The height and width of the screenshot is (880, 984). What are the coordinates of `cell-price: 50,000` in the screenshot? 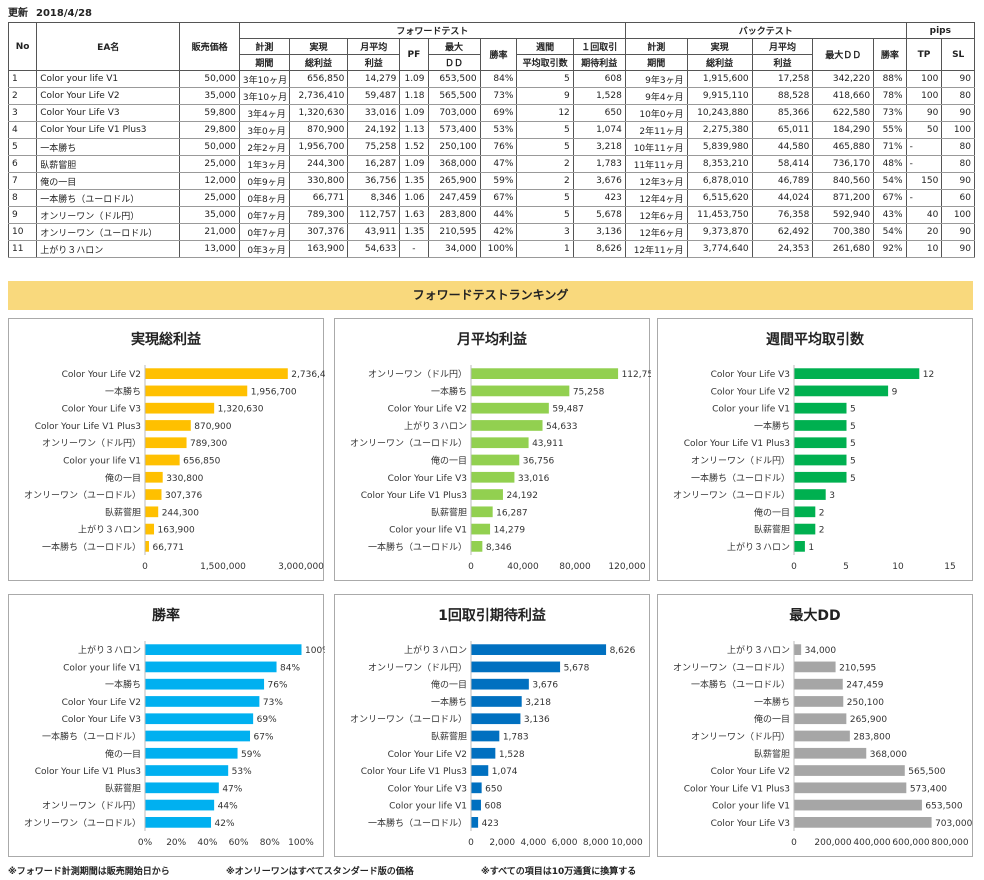 It's located at (209, 147).